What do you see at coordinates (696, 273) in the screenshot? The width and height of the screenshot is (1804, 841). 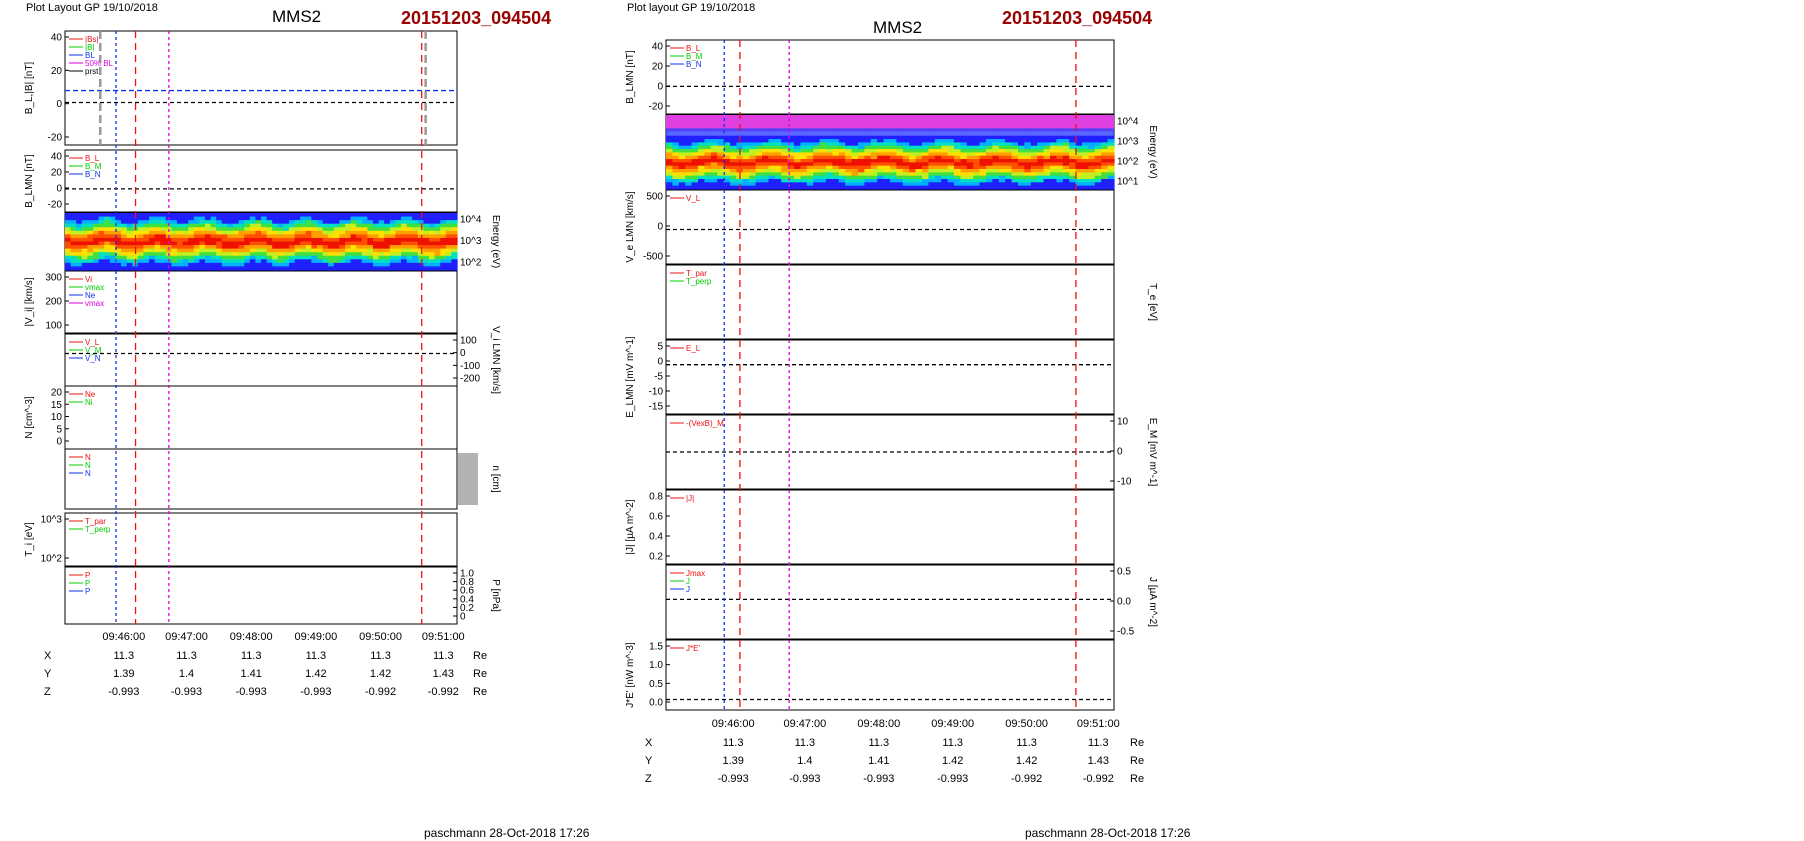 I see `legend-label: T_par` at bounding box center [696, 273].